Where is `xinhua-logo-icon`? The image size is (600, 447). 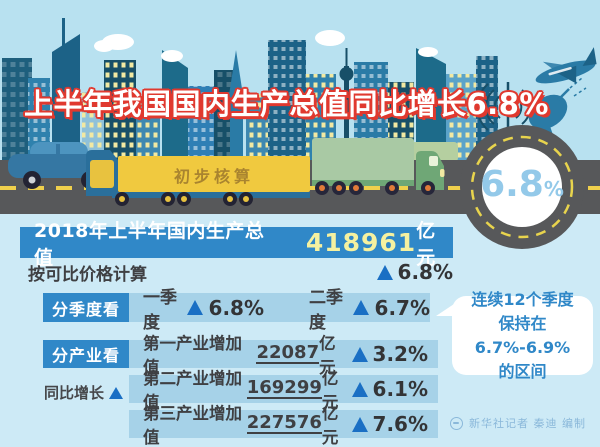 xinhua-logo-icon is located at coordinates (456, 423).